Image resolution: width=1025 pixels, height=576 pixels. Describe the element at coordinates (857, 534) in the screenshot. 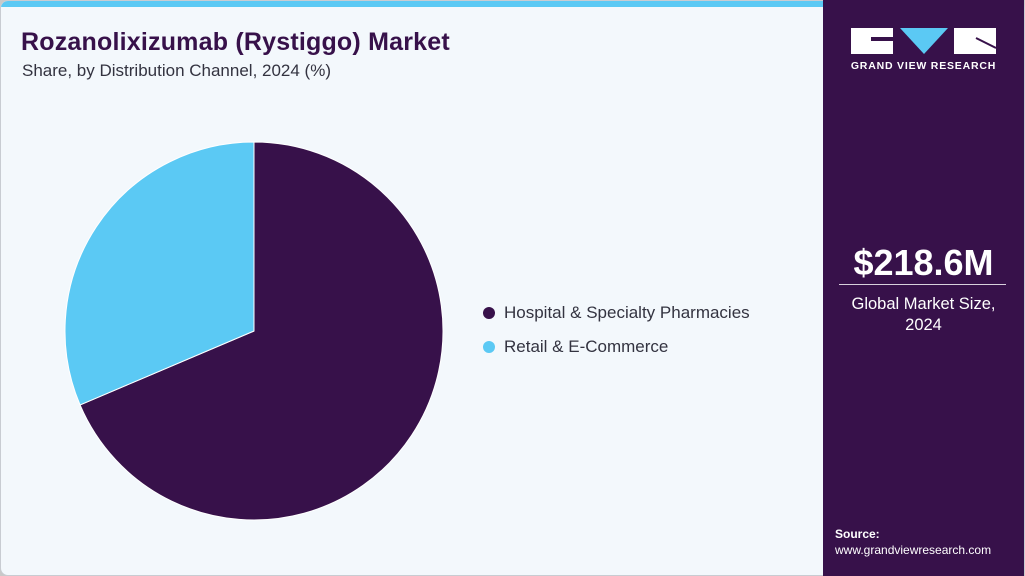

I see `source-label: Source:` at that location.